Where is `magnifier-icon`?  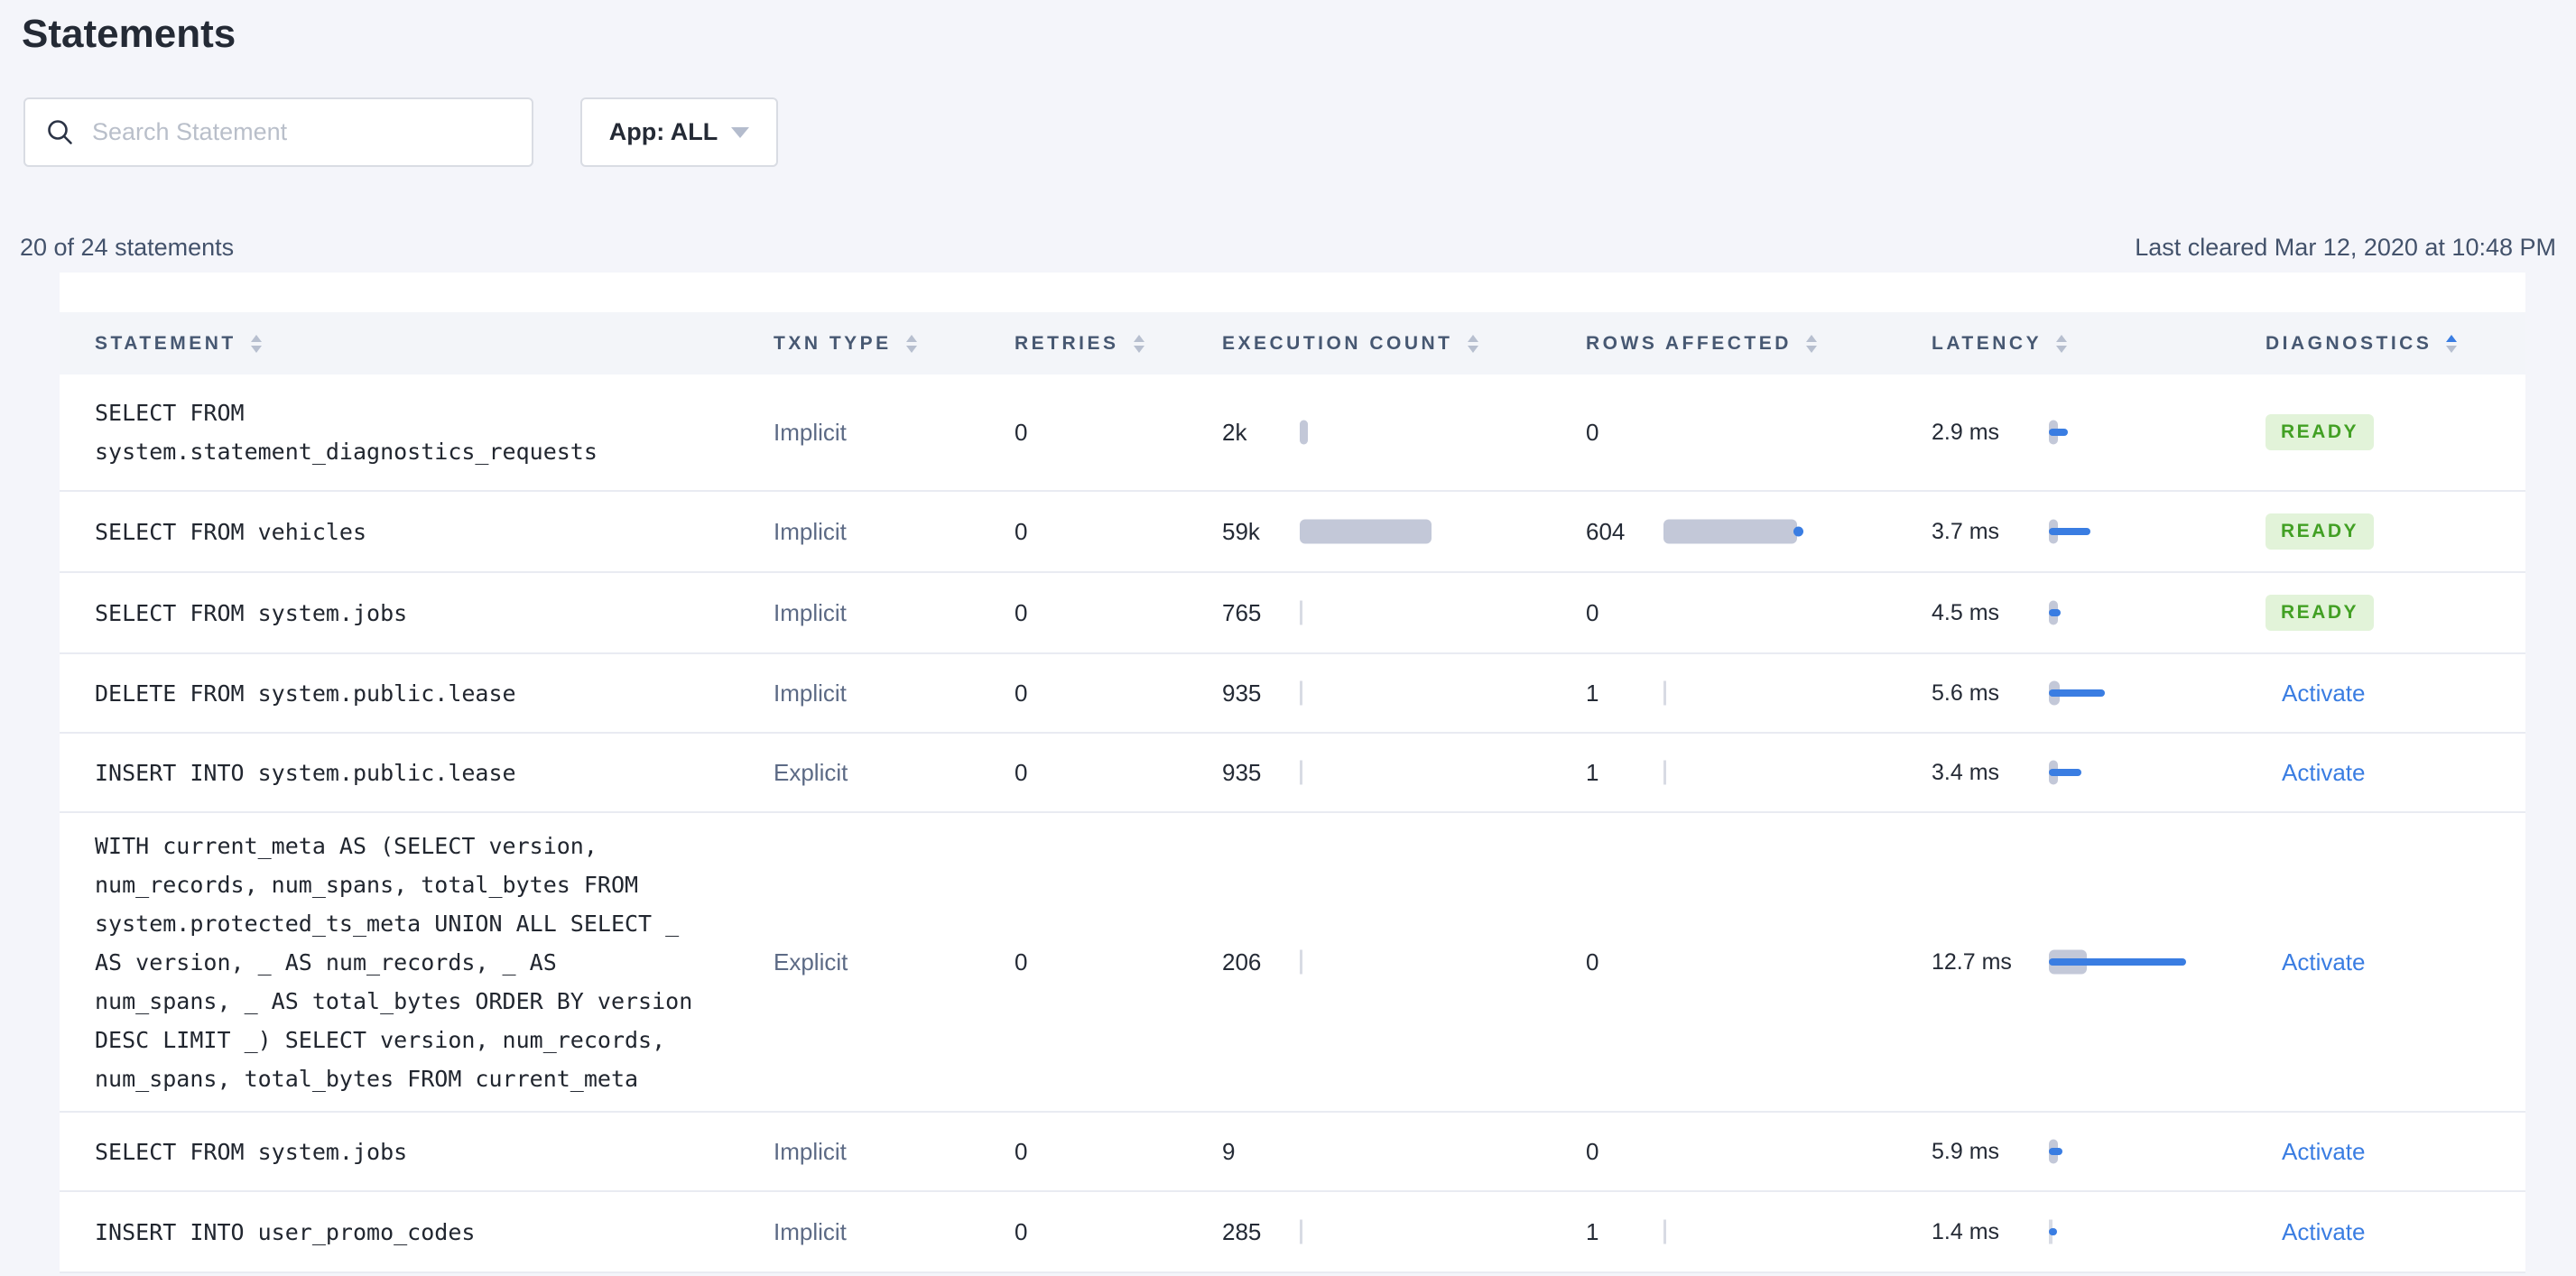
magnifier-icon is located at coordinates (60, 131).